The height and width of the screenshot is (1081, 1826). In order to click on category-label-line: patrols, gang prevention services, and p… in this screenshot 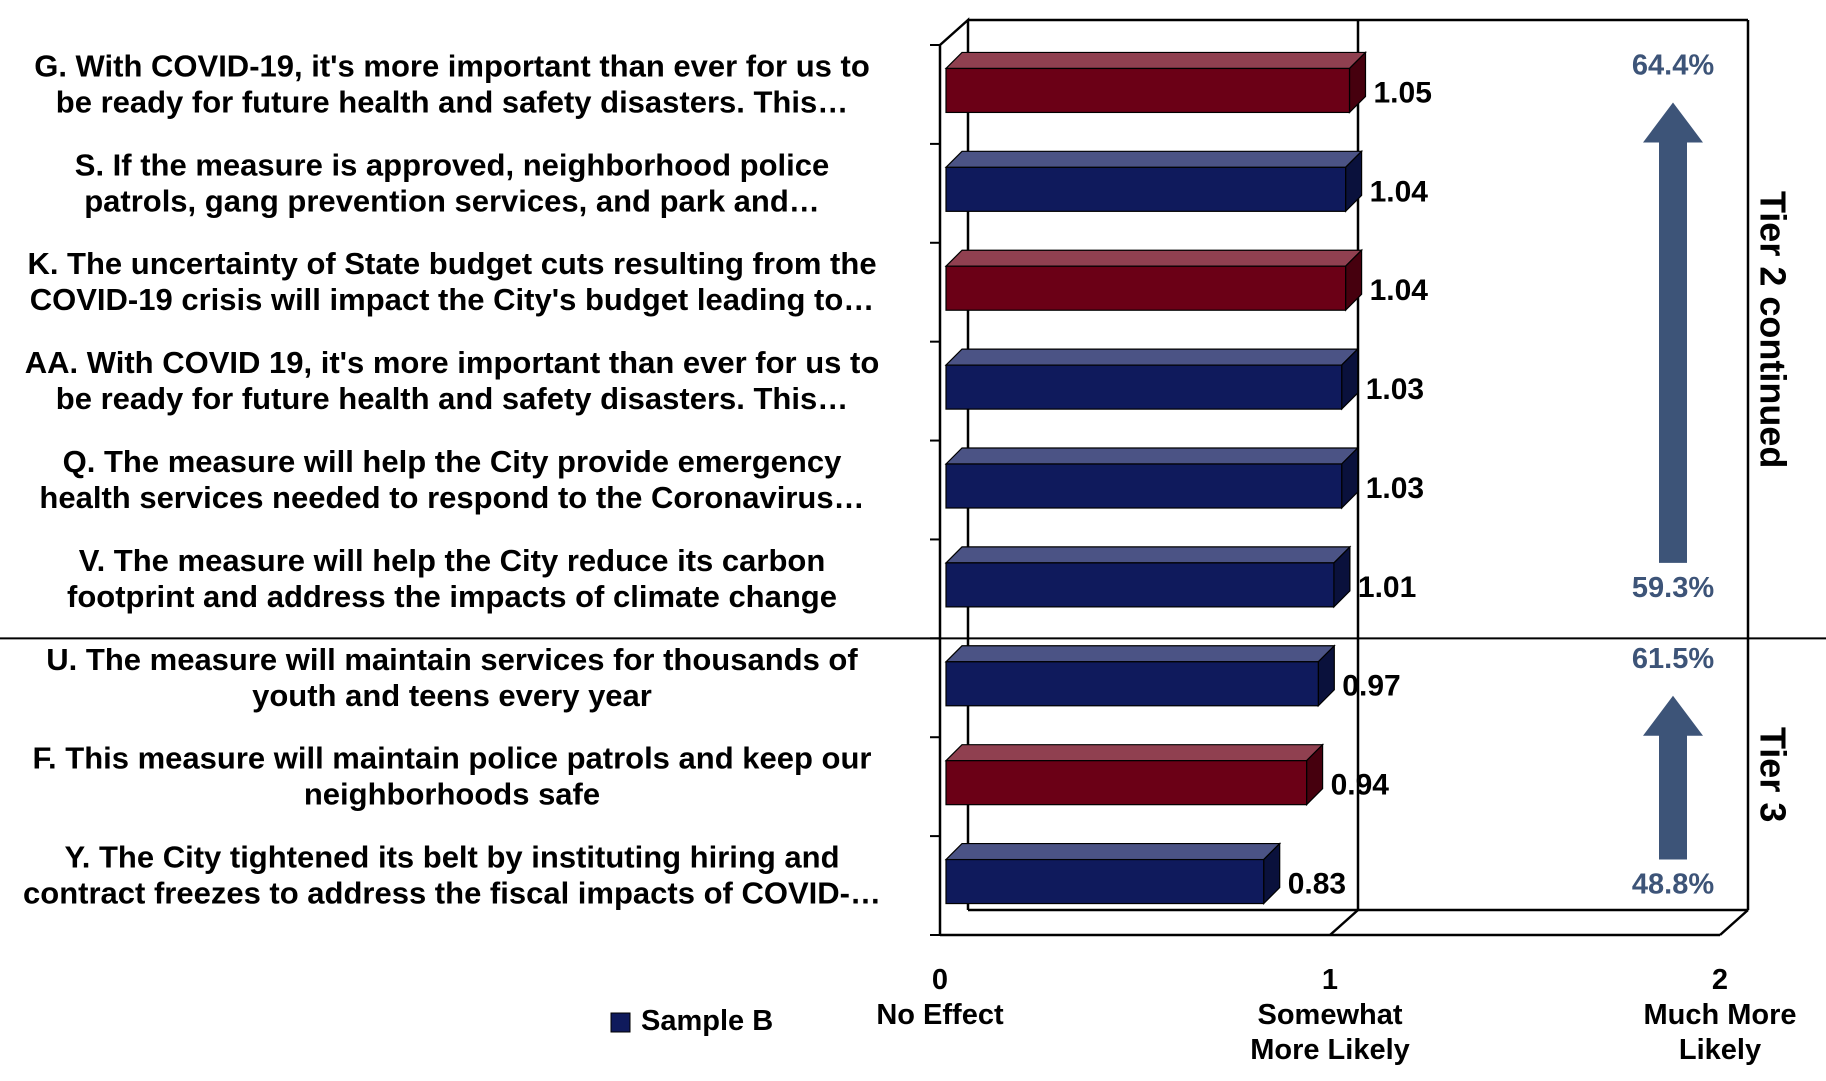, I will do `click(452, 200)`.